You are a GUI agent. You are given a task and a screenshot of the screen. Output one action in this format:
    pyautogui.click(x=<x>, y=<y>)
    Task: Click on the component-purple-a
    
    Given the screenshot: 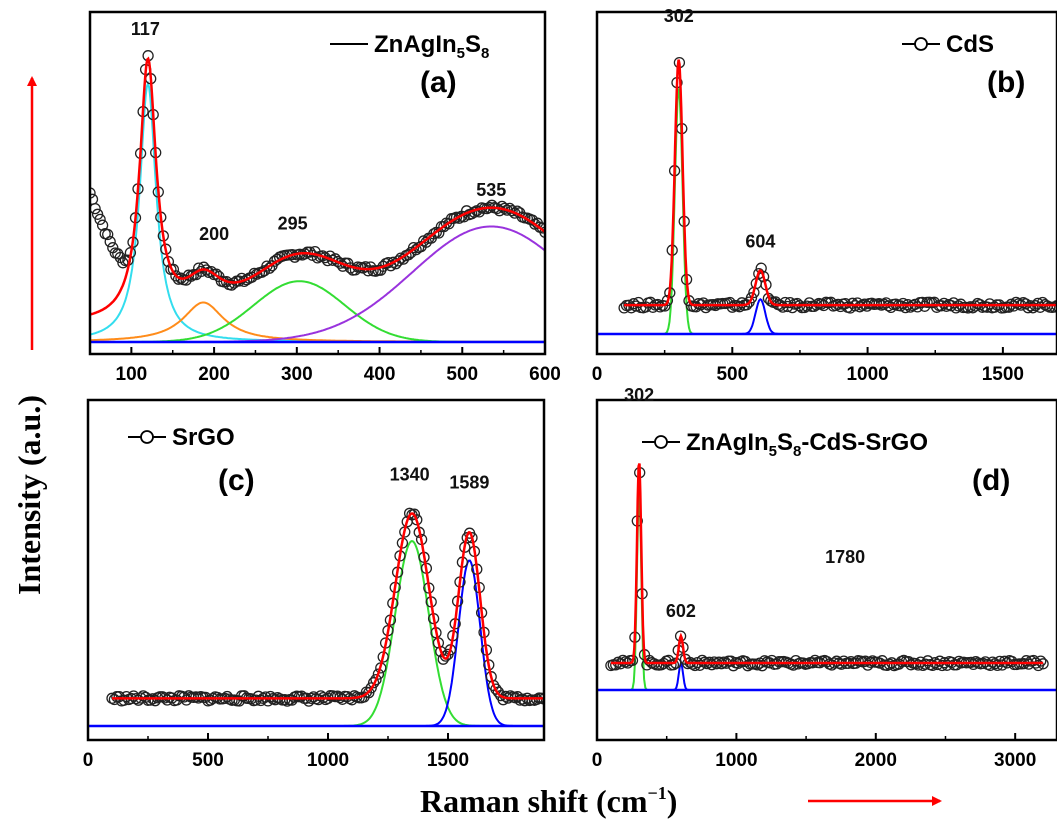 What is the action you would take?
    pyautogui.click(x=317, y=284)
    